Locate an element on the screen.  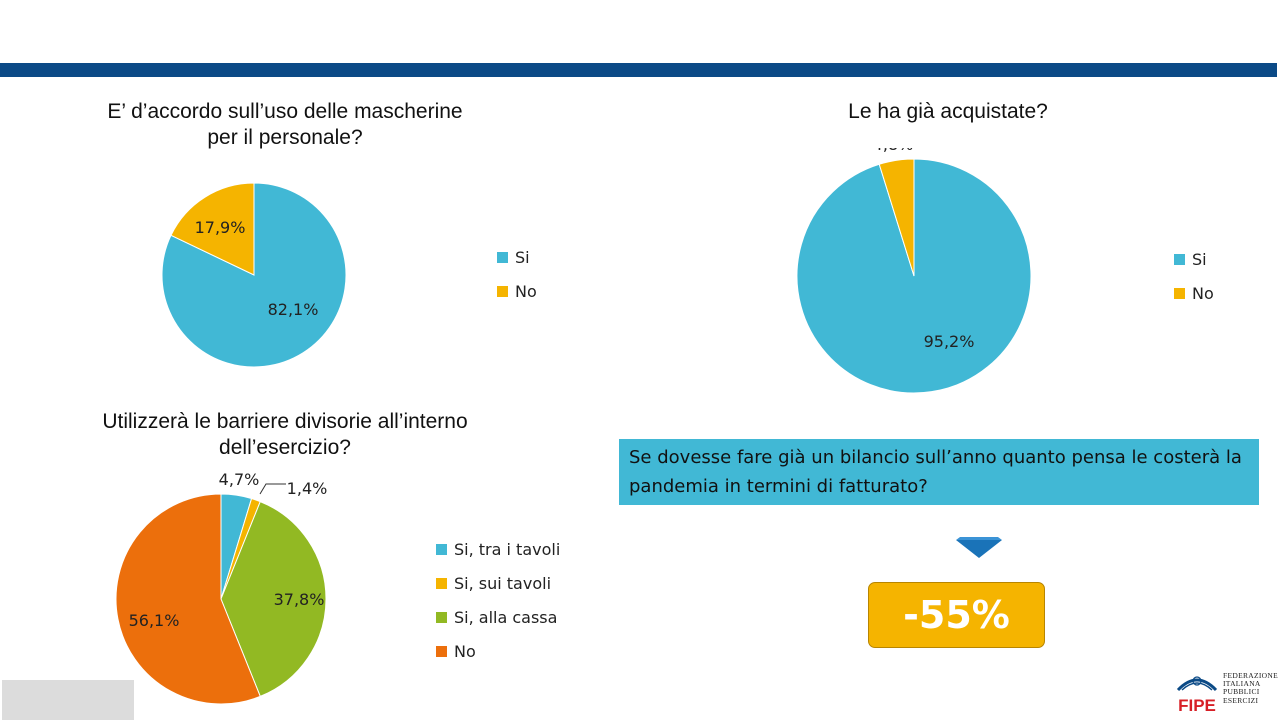
legend-label: Si, alla cassa is located at coordinates (506, 617).